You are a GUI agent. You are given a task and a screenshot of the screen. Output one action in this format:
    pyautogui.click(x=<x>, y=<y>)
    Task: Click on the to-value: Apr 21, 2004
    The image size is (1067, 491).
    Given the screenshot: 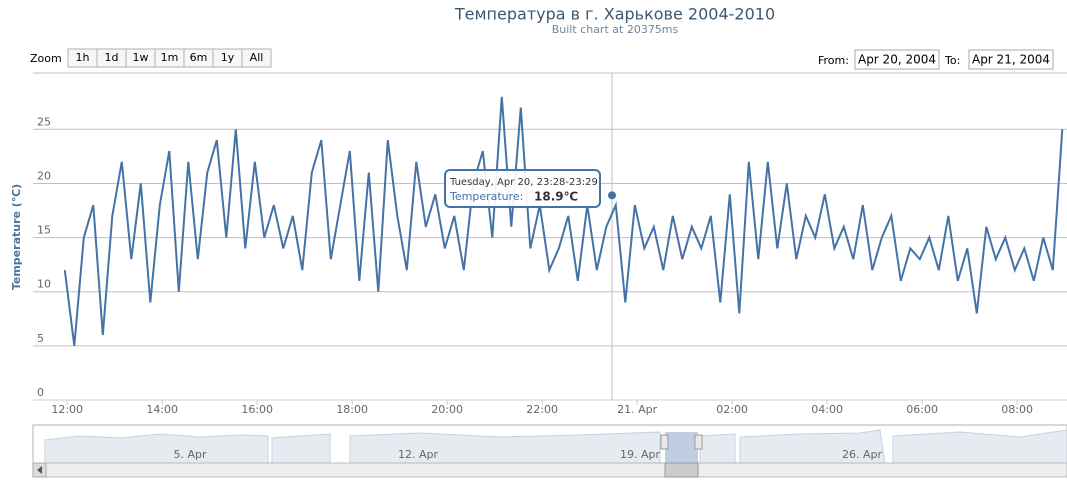 What is the action you would take?
    pyautogui.click(x=1011, y=60)
    